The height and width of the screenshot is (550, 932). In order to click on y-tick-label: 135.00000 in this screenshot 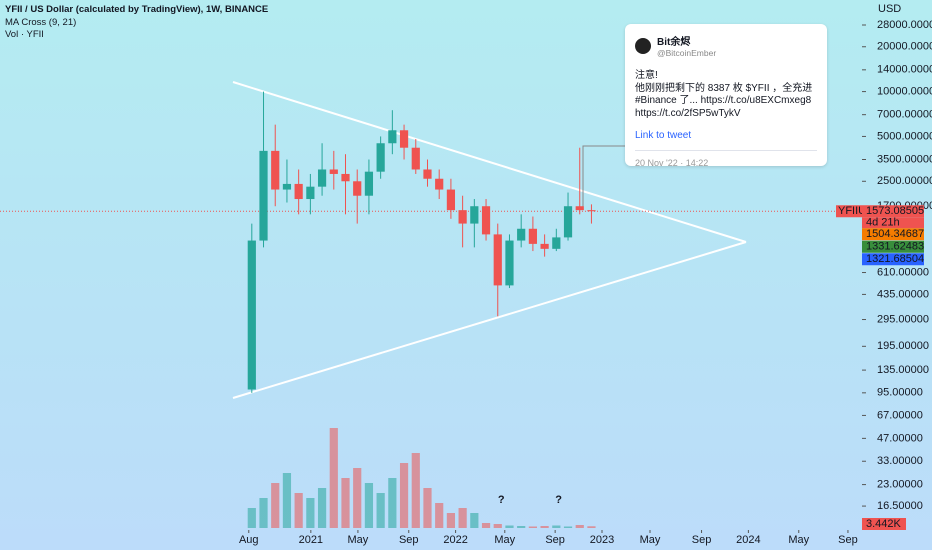, I will do `click(903, 370)`.